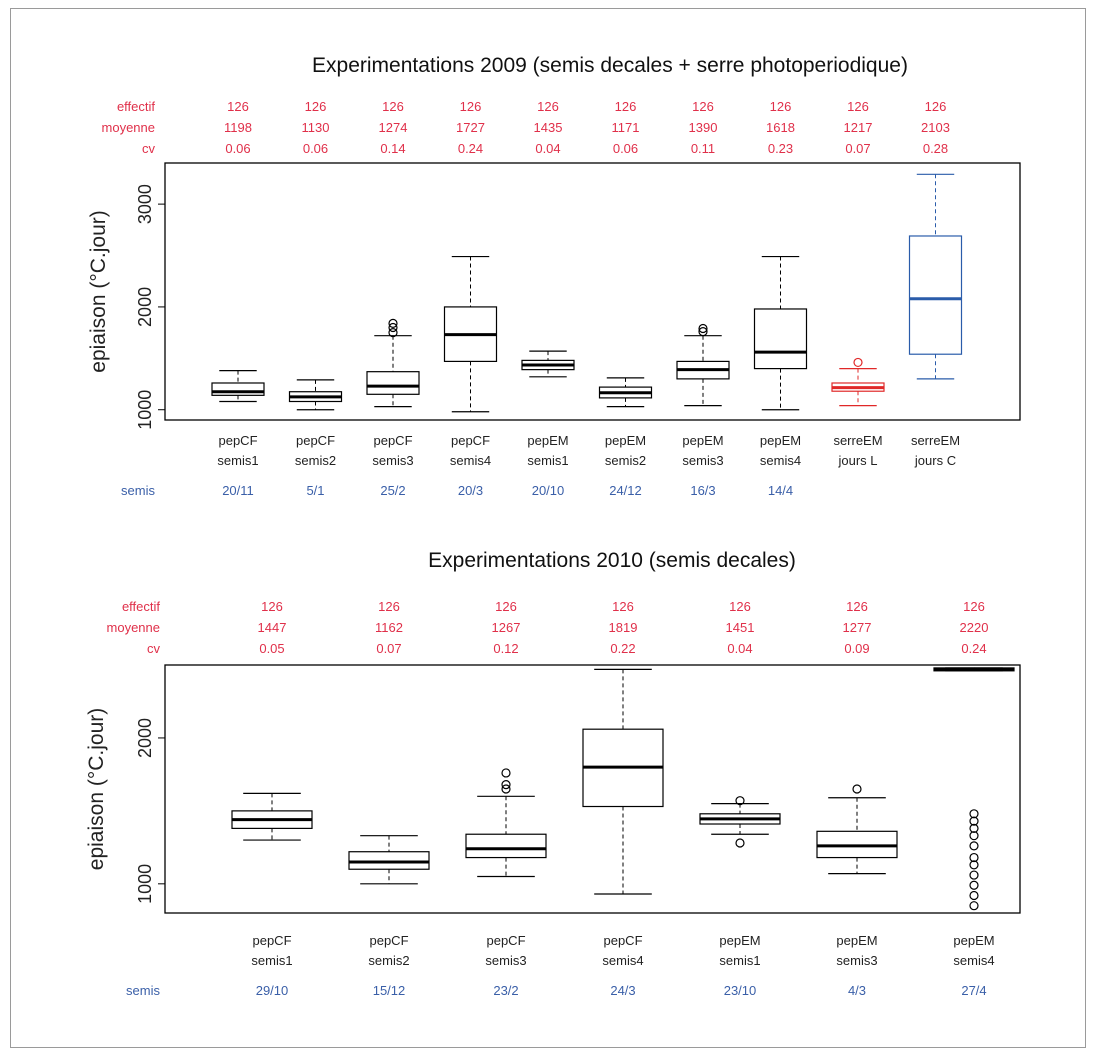 The image size is (1094, 1048). What do you see at coordinates (470, 127) in the screenshot?
I see `chart1-group4-moyenne: 1727` at bounding box center [470, 127].